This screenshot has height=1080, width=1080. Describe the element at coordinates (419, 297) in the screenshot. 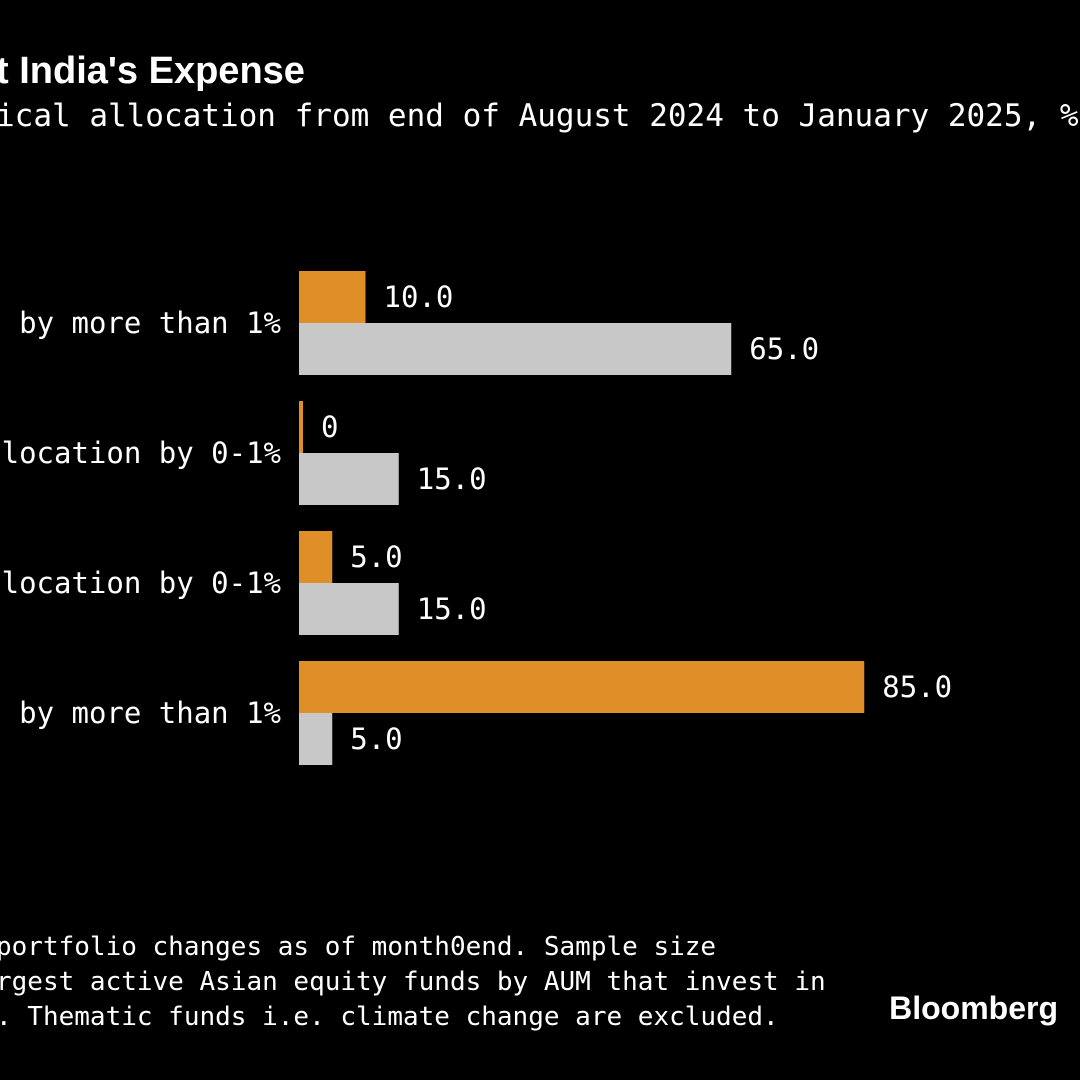

I see `bar-value-label: 10.0` at that location.